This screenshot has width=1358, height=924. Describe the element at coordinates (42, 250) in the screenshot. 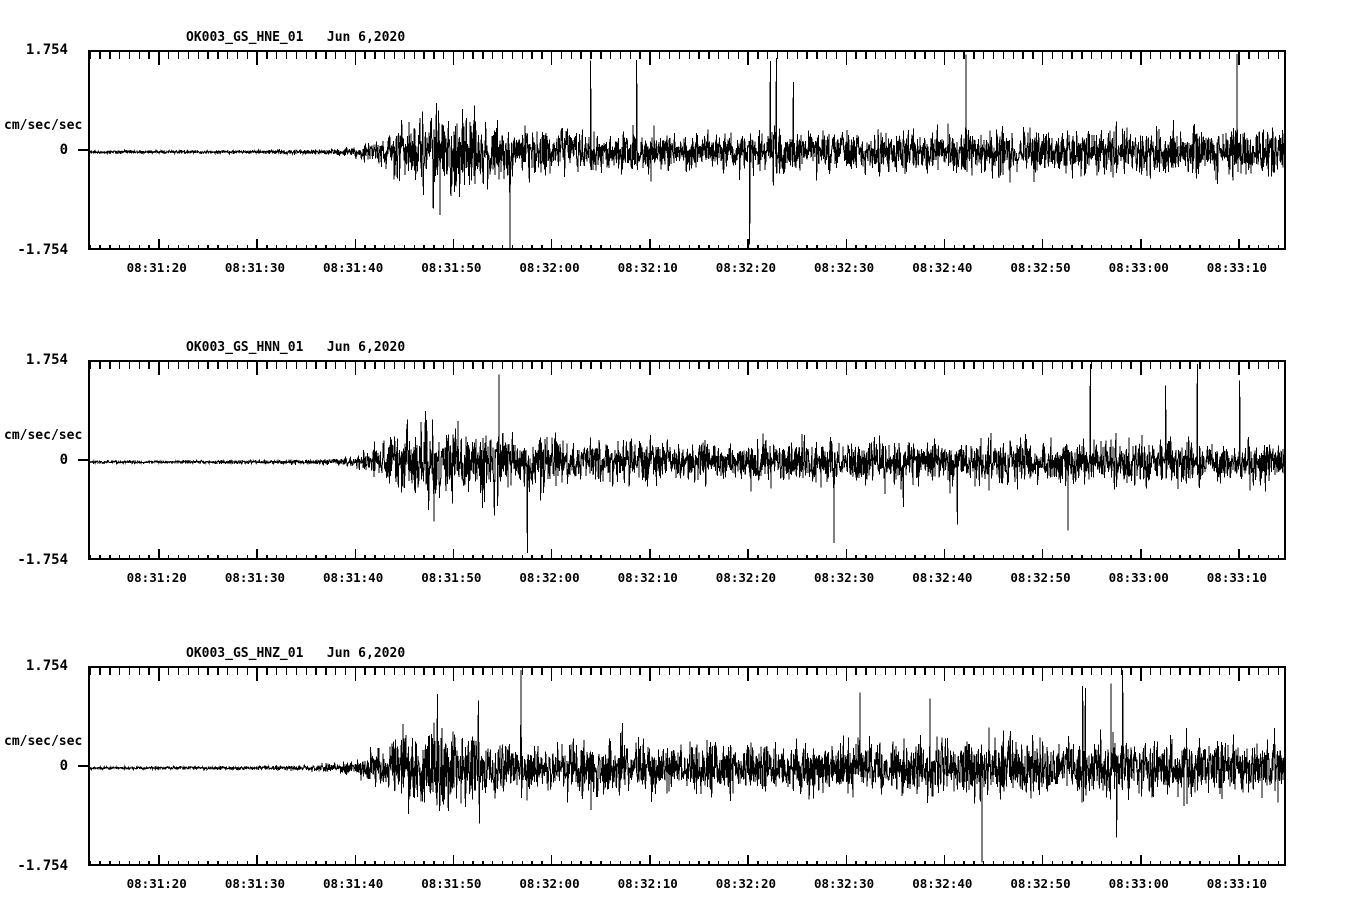

I see `y-axis-min-label-hne: -1.754` at that location.